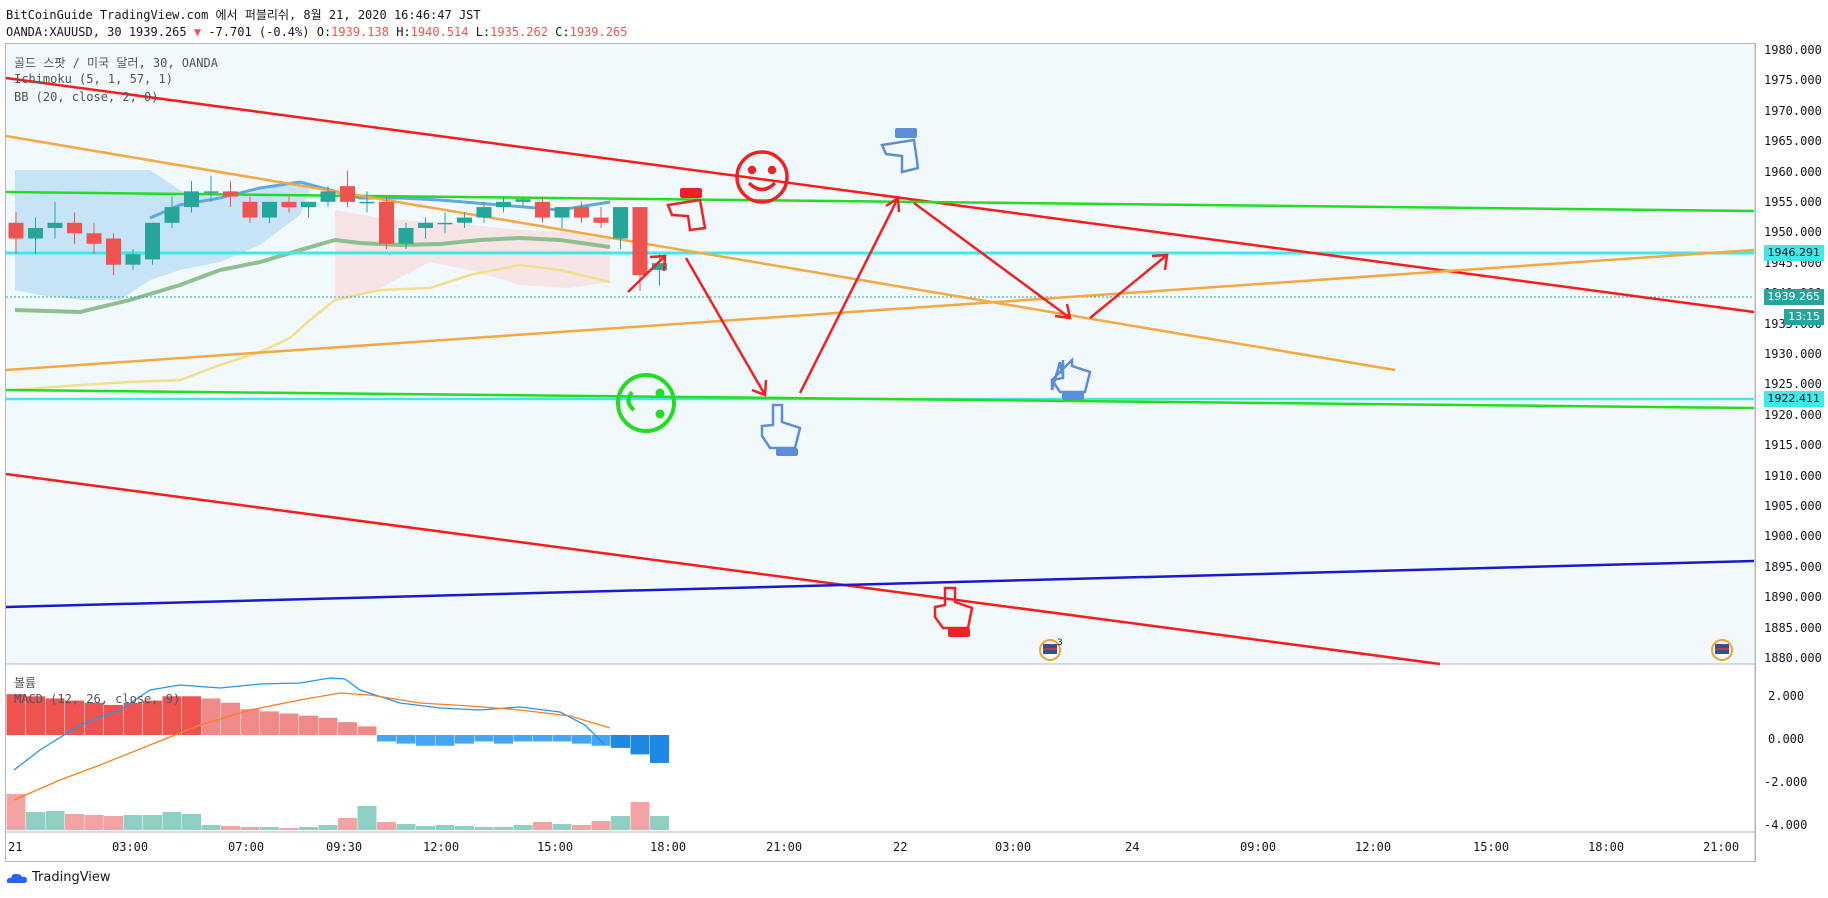  Describe the element at coordinates (97, 699) in the screenshot. I see `legend-macd: MACD (12, 26, close, 9)` at that location.